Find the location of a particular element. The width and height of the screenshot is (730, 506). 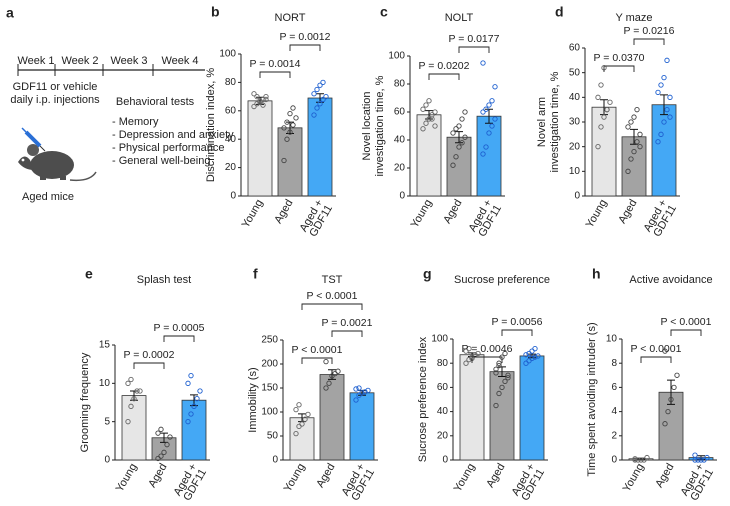

y-tick-label: 8 is located at coordinates (614, 363).